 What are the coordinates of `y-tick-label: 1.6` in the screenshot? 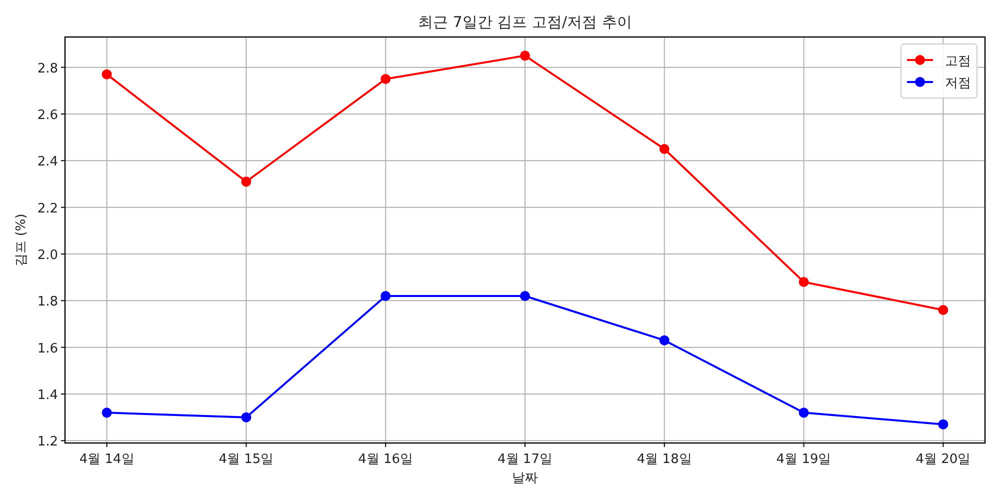 It's located at (47, 348).